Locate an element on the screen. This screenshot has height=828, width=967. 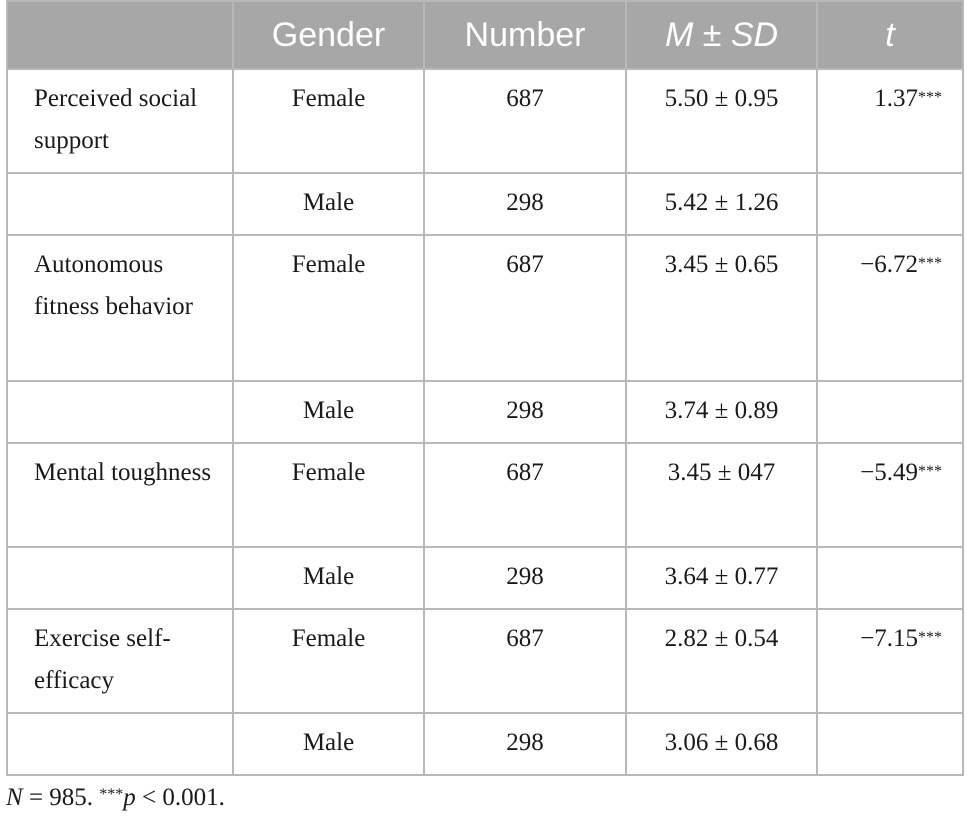
cell-variable: Mental toughness is located at coordinates (120, 495).